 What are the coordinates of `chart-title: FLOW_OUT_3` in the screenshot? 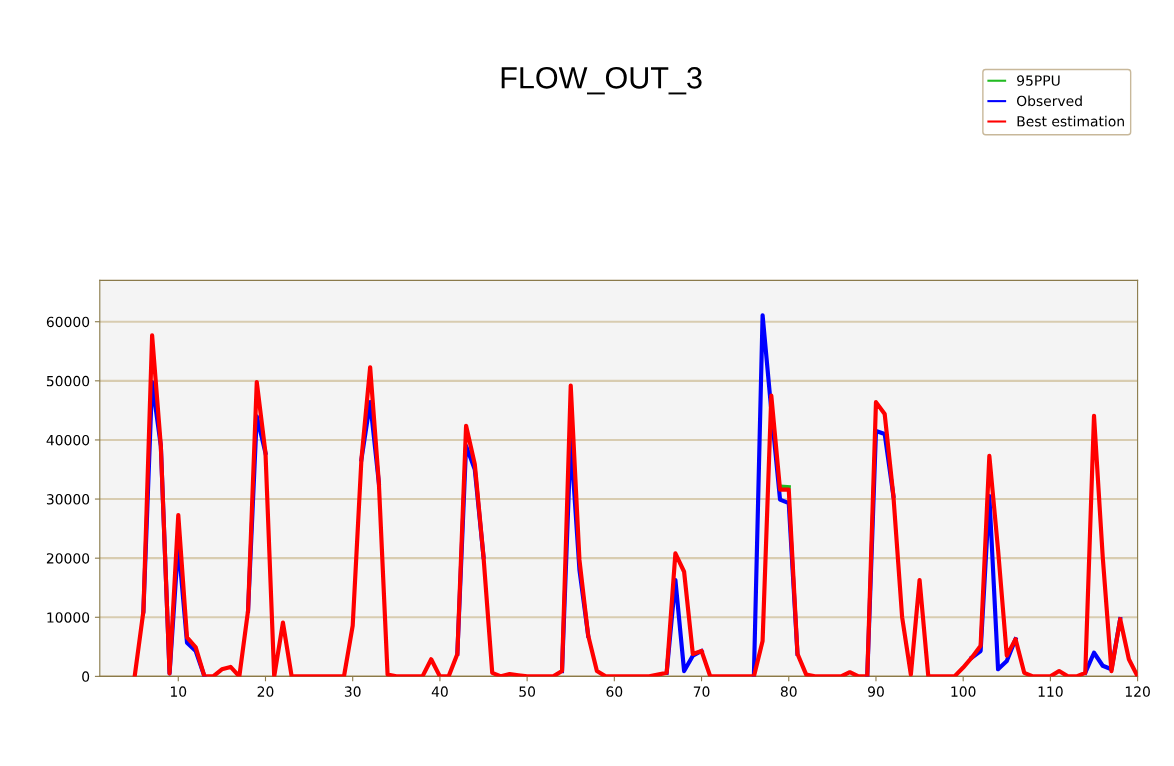 It's located at (601, 81).